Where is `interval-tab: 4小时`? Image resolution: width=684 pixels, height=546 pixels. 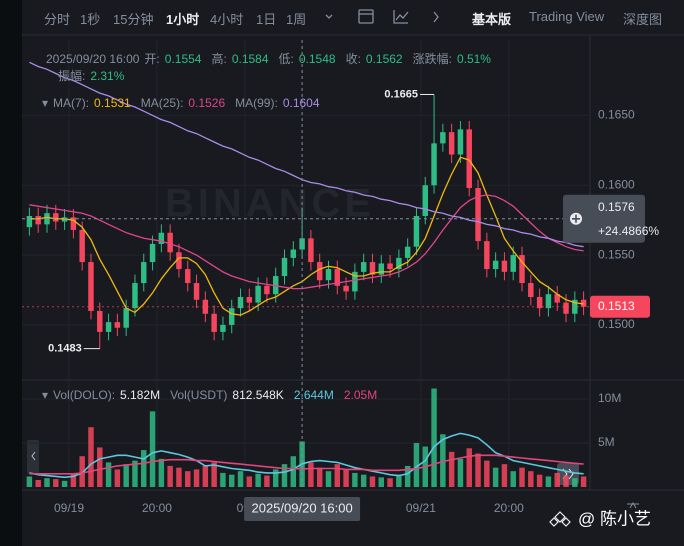
interval-tab: 4小时 is located at coordinates (227, 19).